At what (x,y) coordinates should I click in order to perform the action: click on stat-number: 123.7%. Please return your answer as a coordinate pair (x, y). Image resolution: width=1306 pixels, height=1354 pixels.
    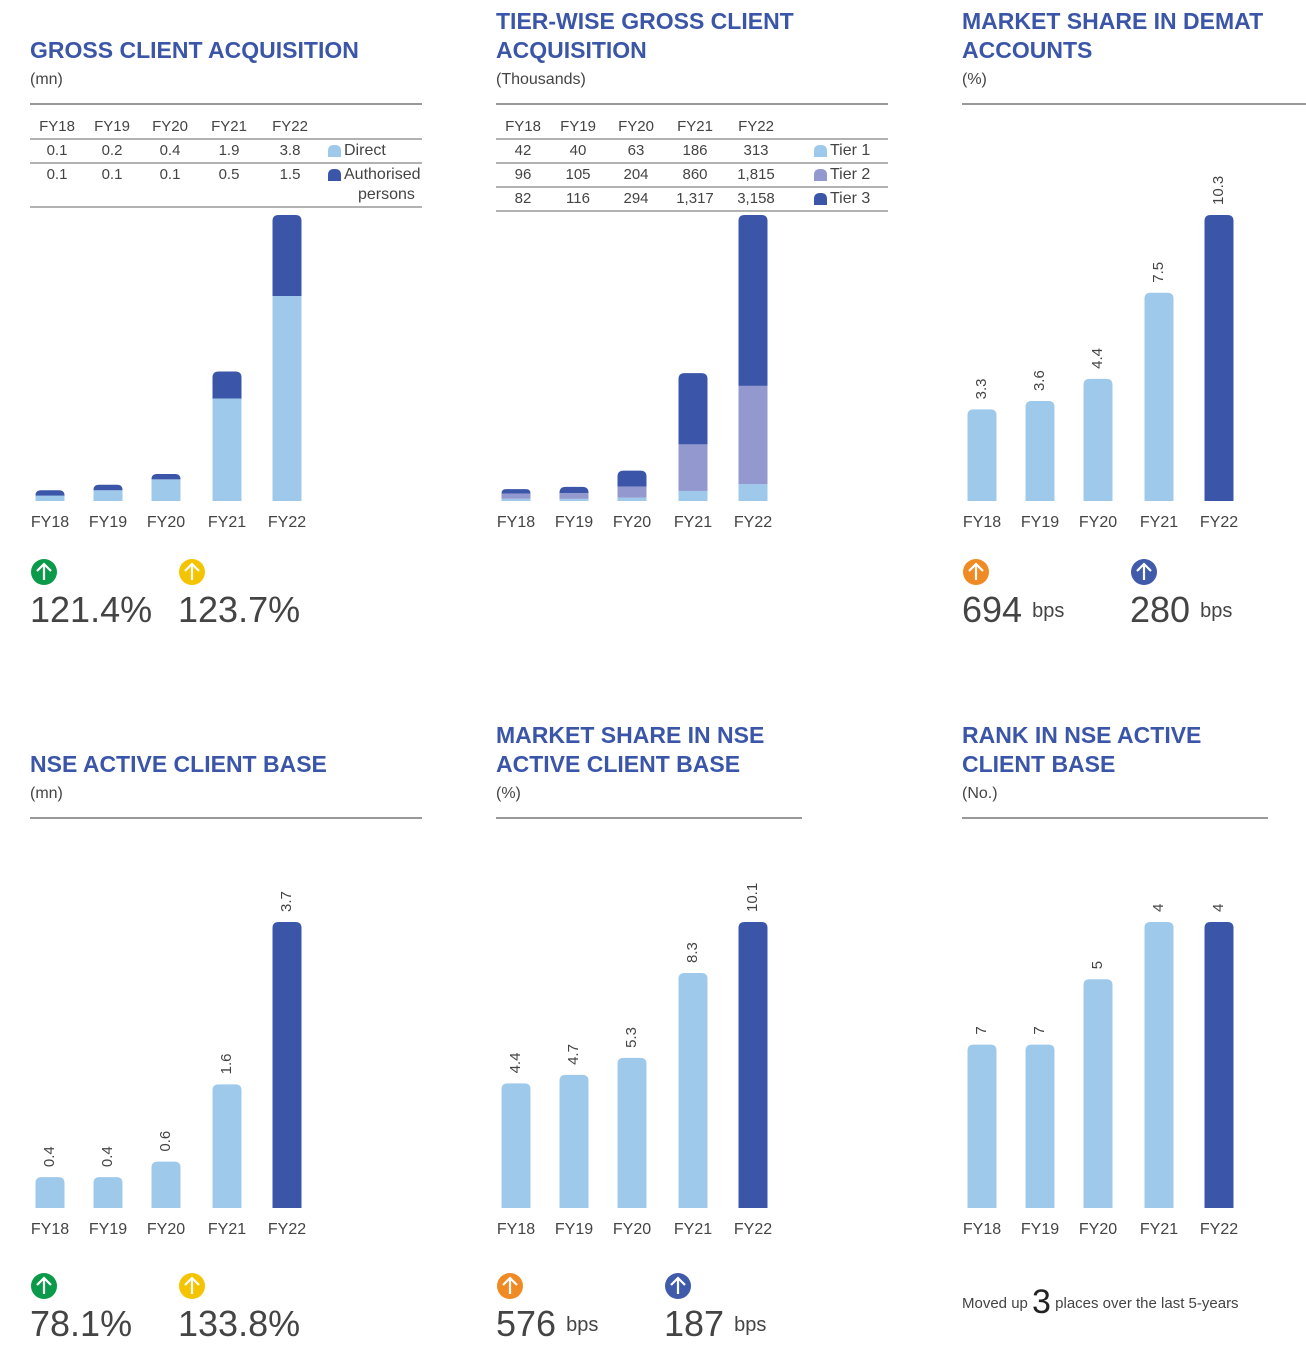
    Looking at the image, I should click on (239, 609).